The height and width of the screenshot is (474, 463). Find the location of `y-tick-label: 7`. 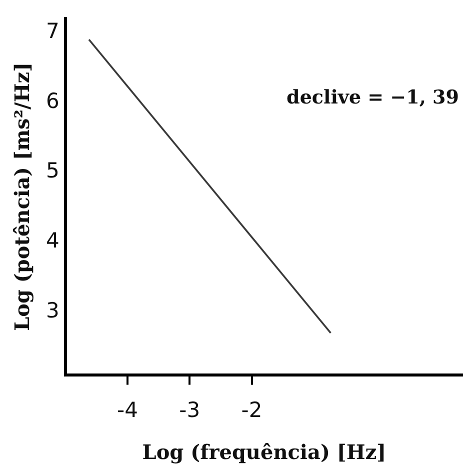

y-tick-label: 7 is located at coordinates (53, 31).